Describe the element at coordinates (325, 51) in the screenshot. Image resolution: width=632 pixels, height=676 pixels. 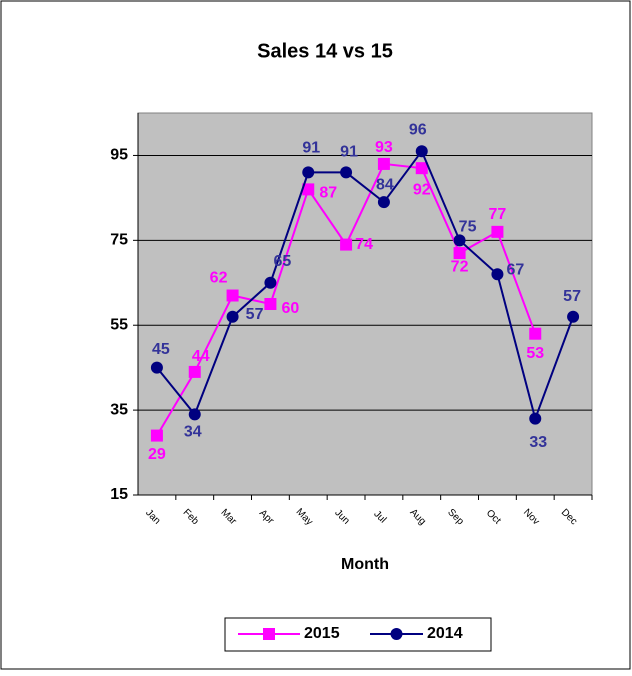
I see `chart-title: Sales 14 vs 15` at that location.